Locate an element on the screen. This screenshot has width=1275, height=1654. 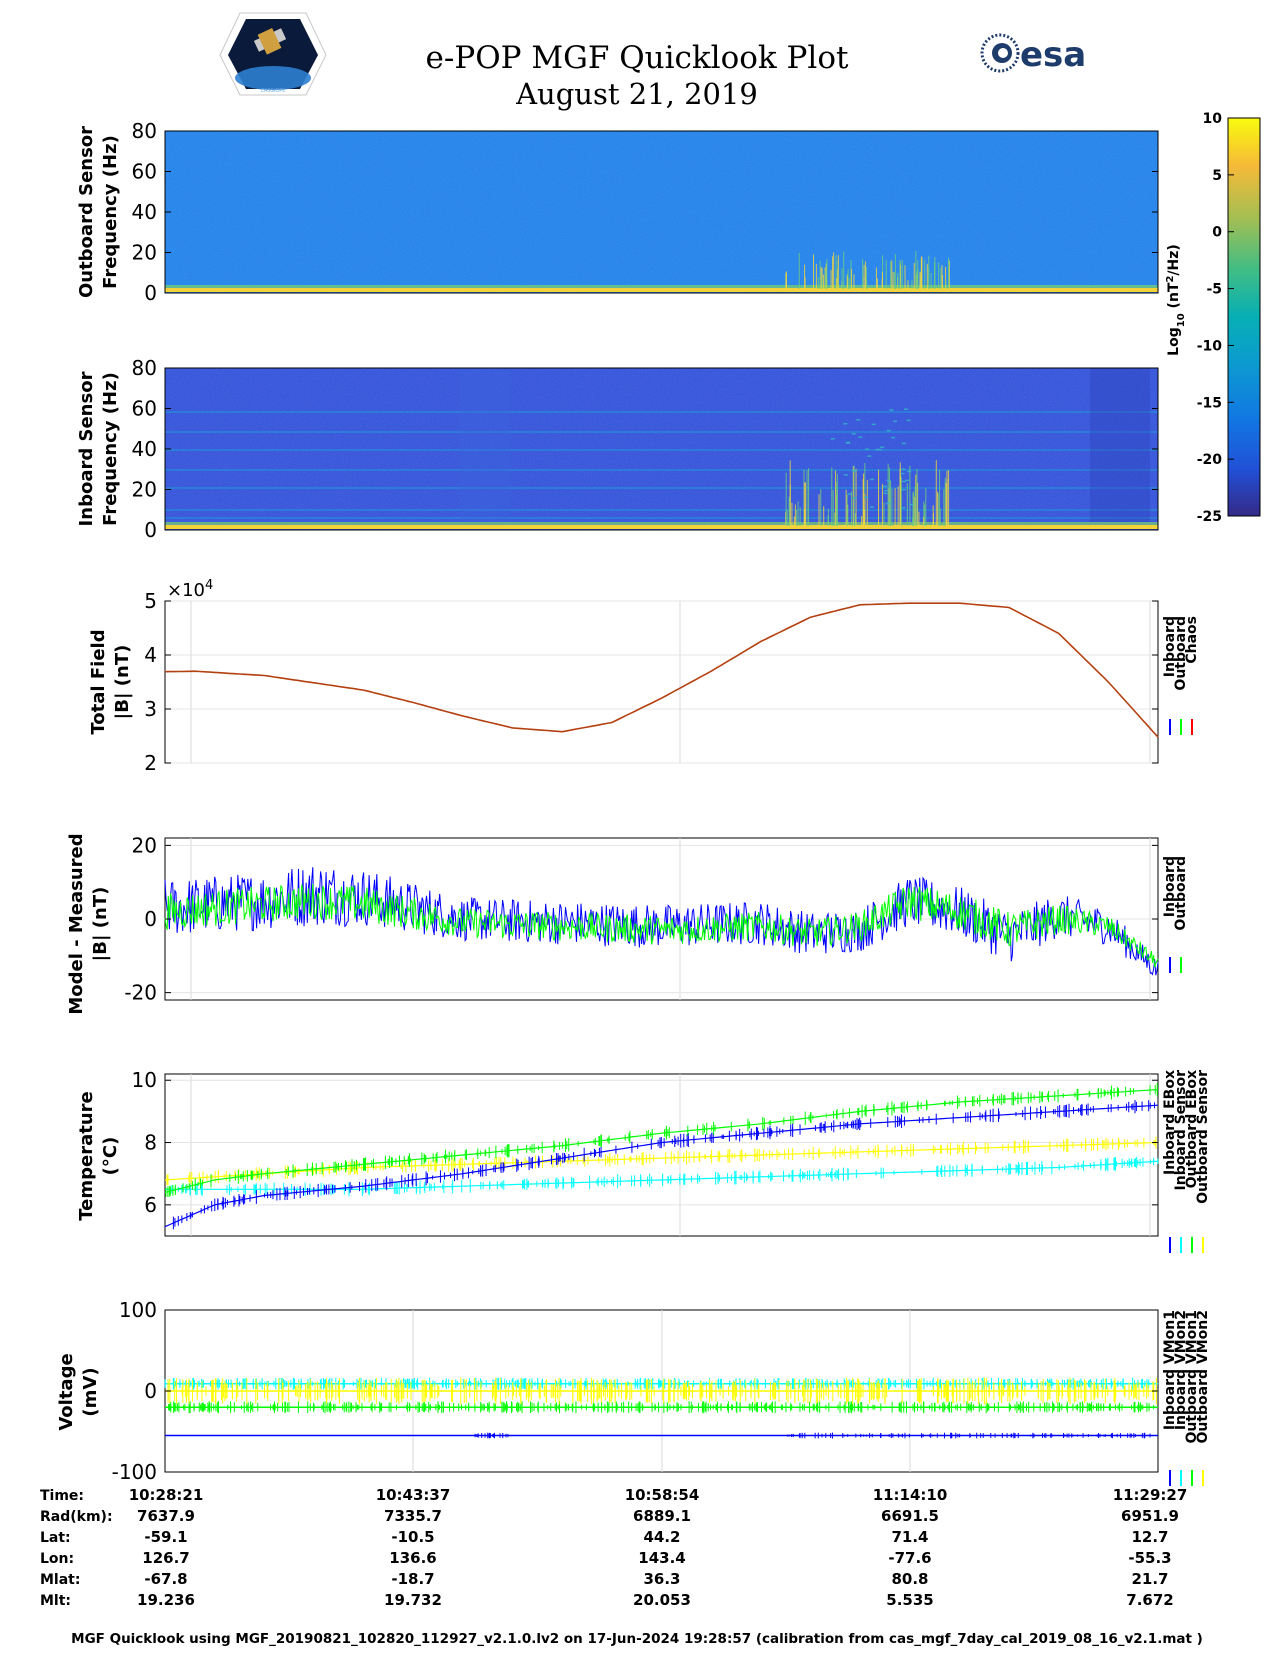
ephemeris-cell: 36.3 is located at coordinates (661, 1579).